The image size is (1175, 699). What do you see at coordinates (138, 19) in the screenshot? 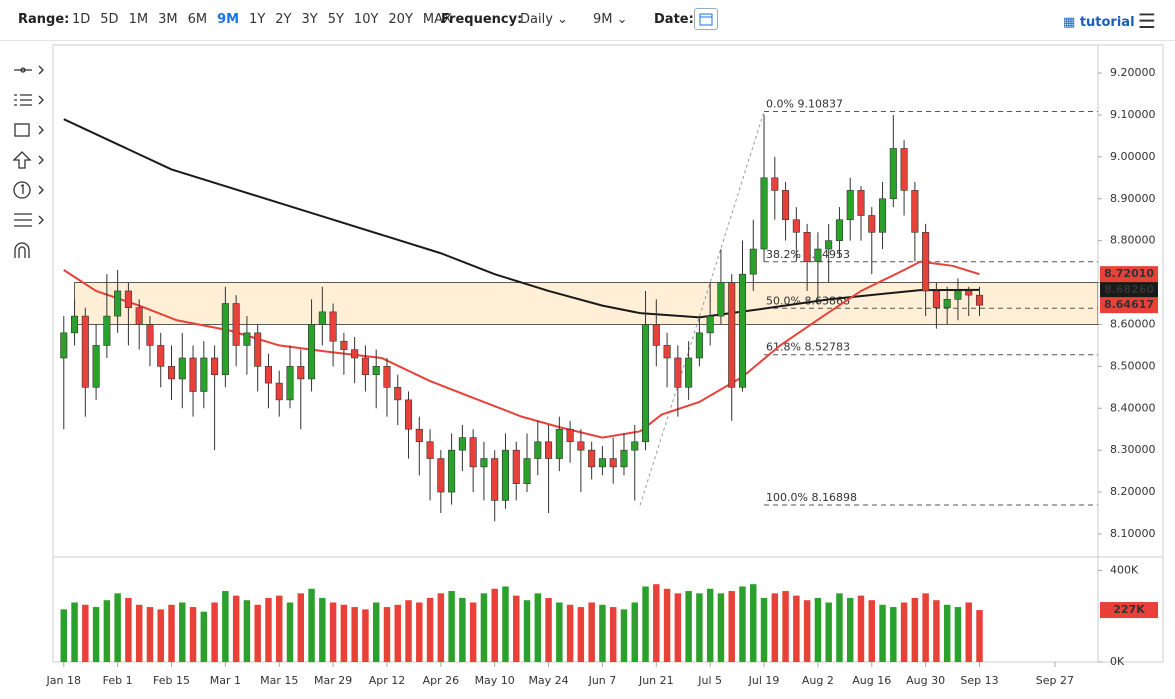
I see `range-button: 1M` at bounding box center [138, 19].